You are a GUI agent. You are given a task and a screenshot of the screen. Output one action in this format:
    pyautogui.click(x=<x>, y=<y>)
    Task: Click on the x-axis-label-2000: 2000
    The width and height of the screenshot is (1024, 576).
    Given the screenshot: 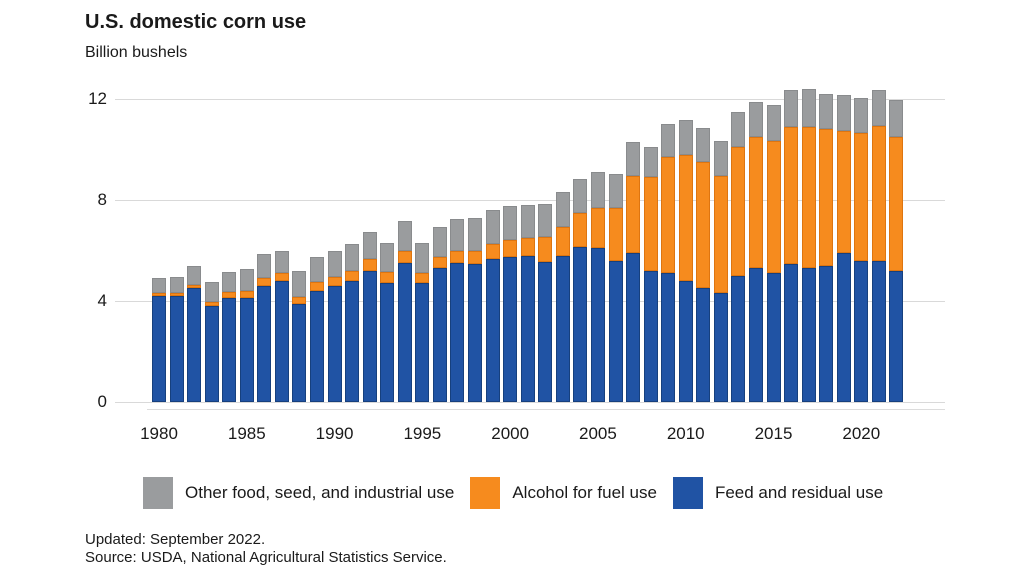 What is the action you would take?
    pyautogui.click(x=510, y=433)
    